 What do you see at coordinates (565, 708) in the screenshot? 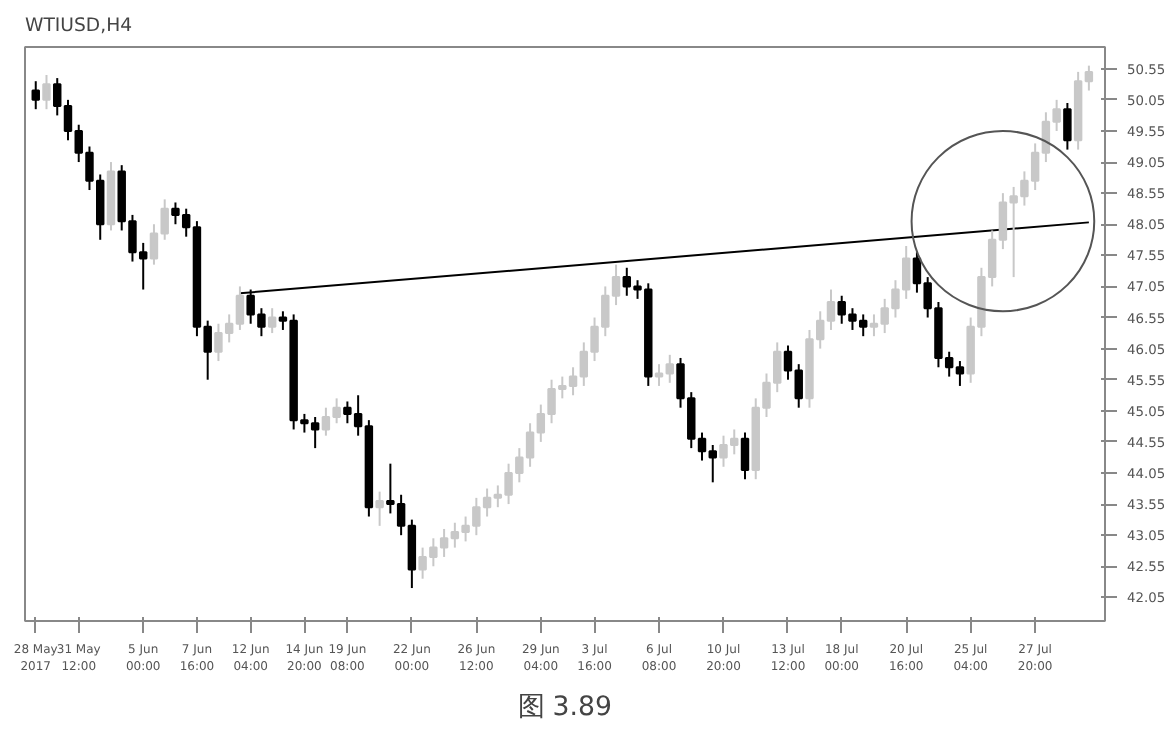
I see `caption: 图 3.89` at bounding box center [565, 708].